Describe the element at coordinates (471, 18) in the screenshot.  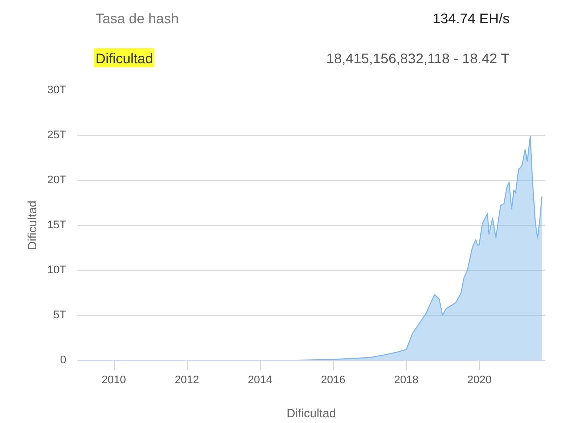
I see `text: 134.74 EH/s` at that location.